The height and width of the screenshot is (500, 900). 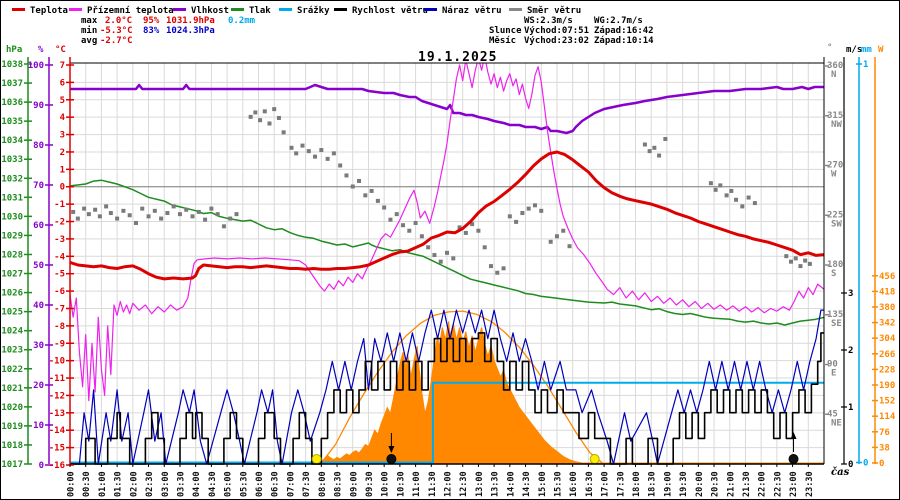 I want to click on astro-markers, so click(x=555, y=448).